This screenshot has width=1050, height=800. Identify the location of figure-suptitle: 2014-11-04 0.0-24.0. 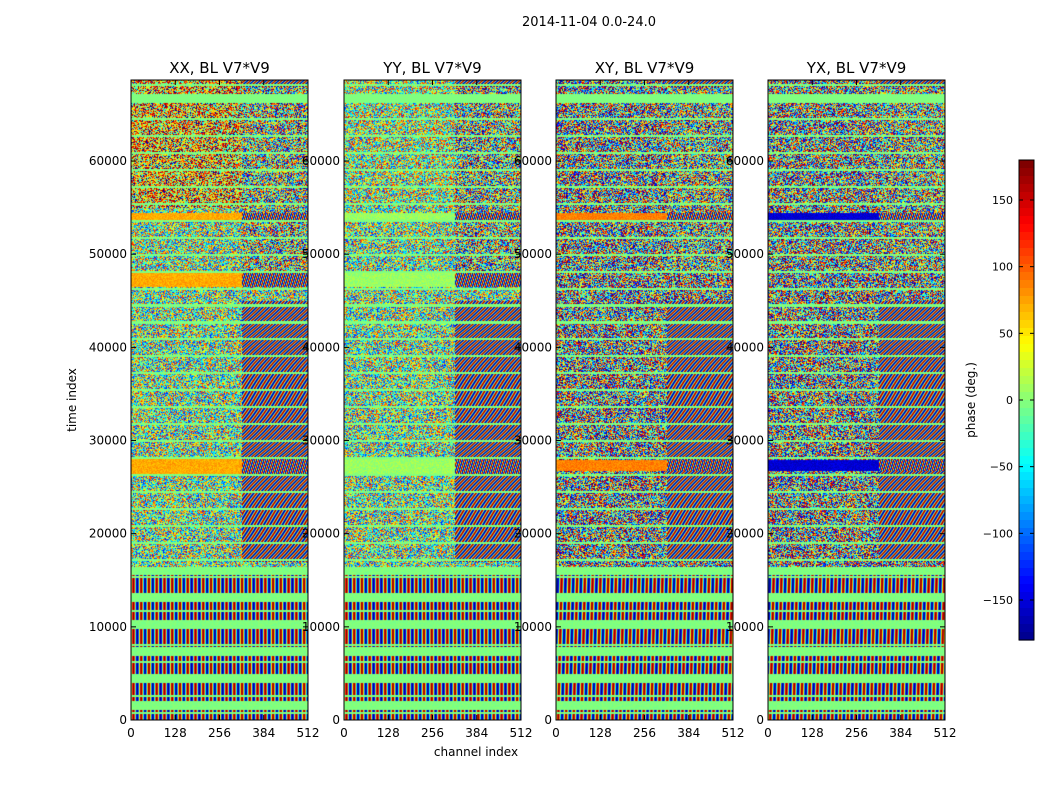
(589, 22).